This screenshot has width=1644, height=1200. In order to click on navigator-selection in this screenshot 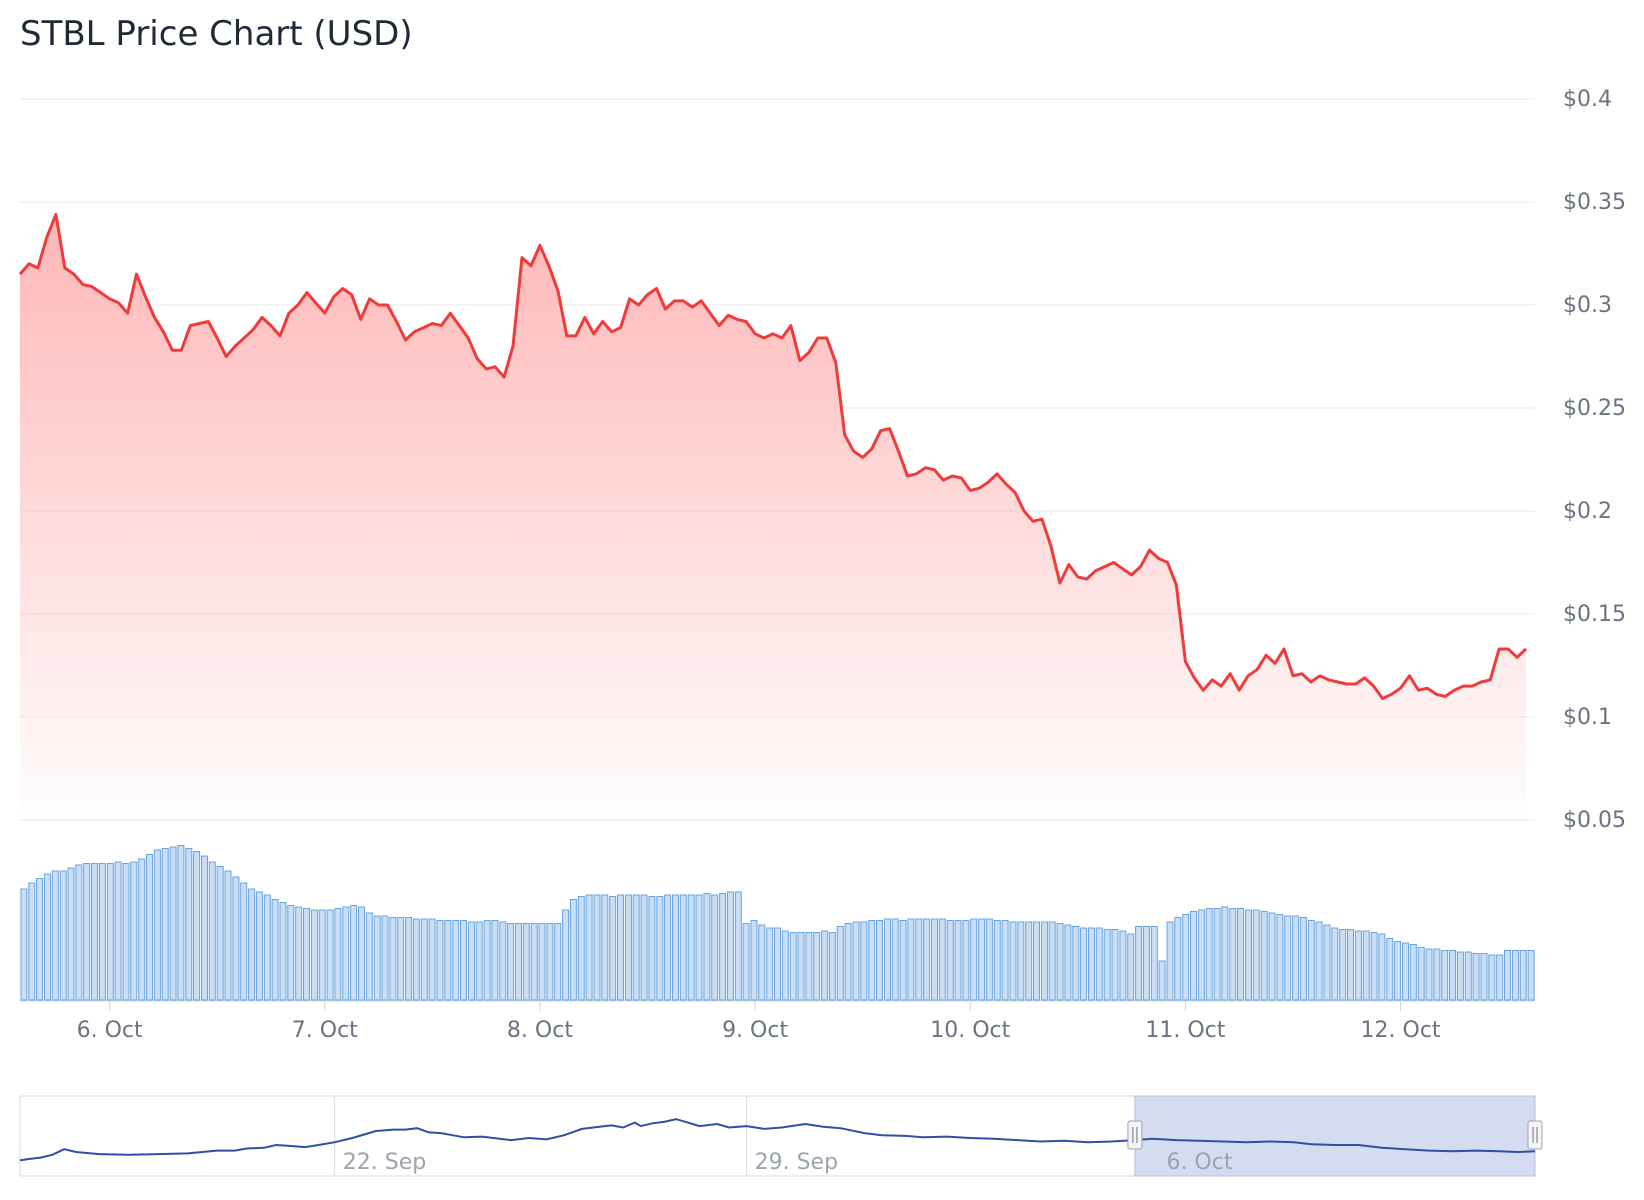, I will do `click(1335, 1136)`.